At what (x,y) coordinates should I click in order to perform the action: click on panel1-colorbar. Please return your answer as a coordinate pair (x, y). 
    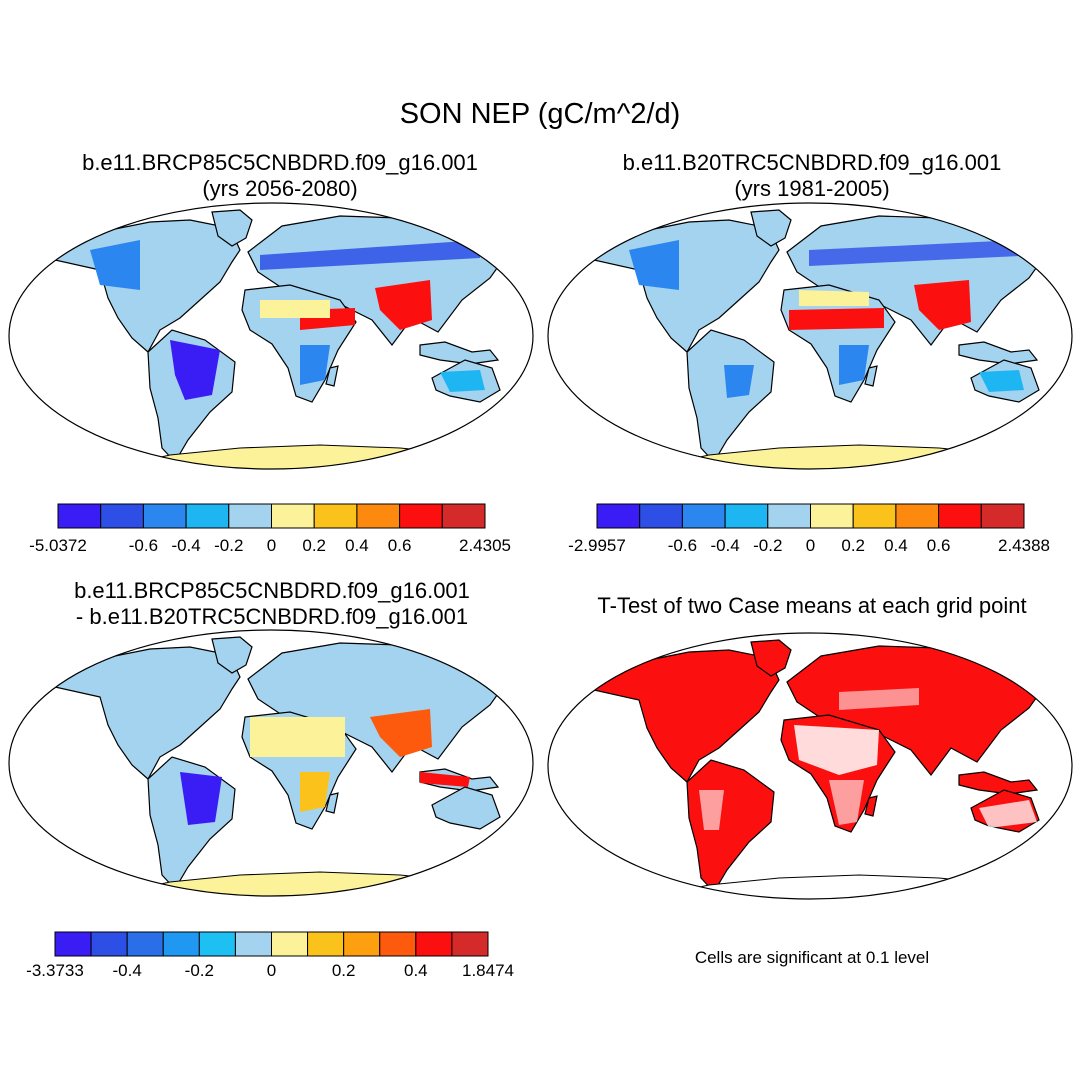
    Looking at the image, I should click on (271, 516).